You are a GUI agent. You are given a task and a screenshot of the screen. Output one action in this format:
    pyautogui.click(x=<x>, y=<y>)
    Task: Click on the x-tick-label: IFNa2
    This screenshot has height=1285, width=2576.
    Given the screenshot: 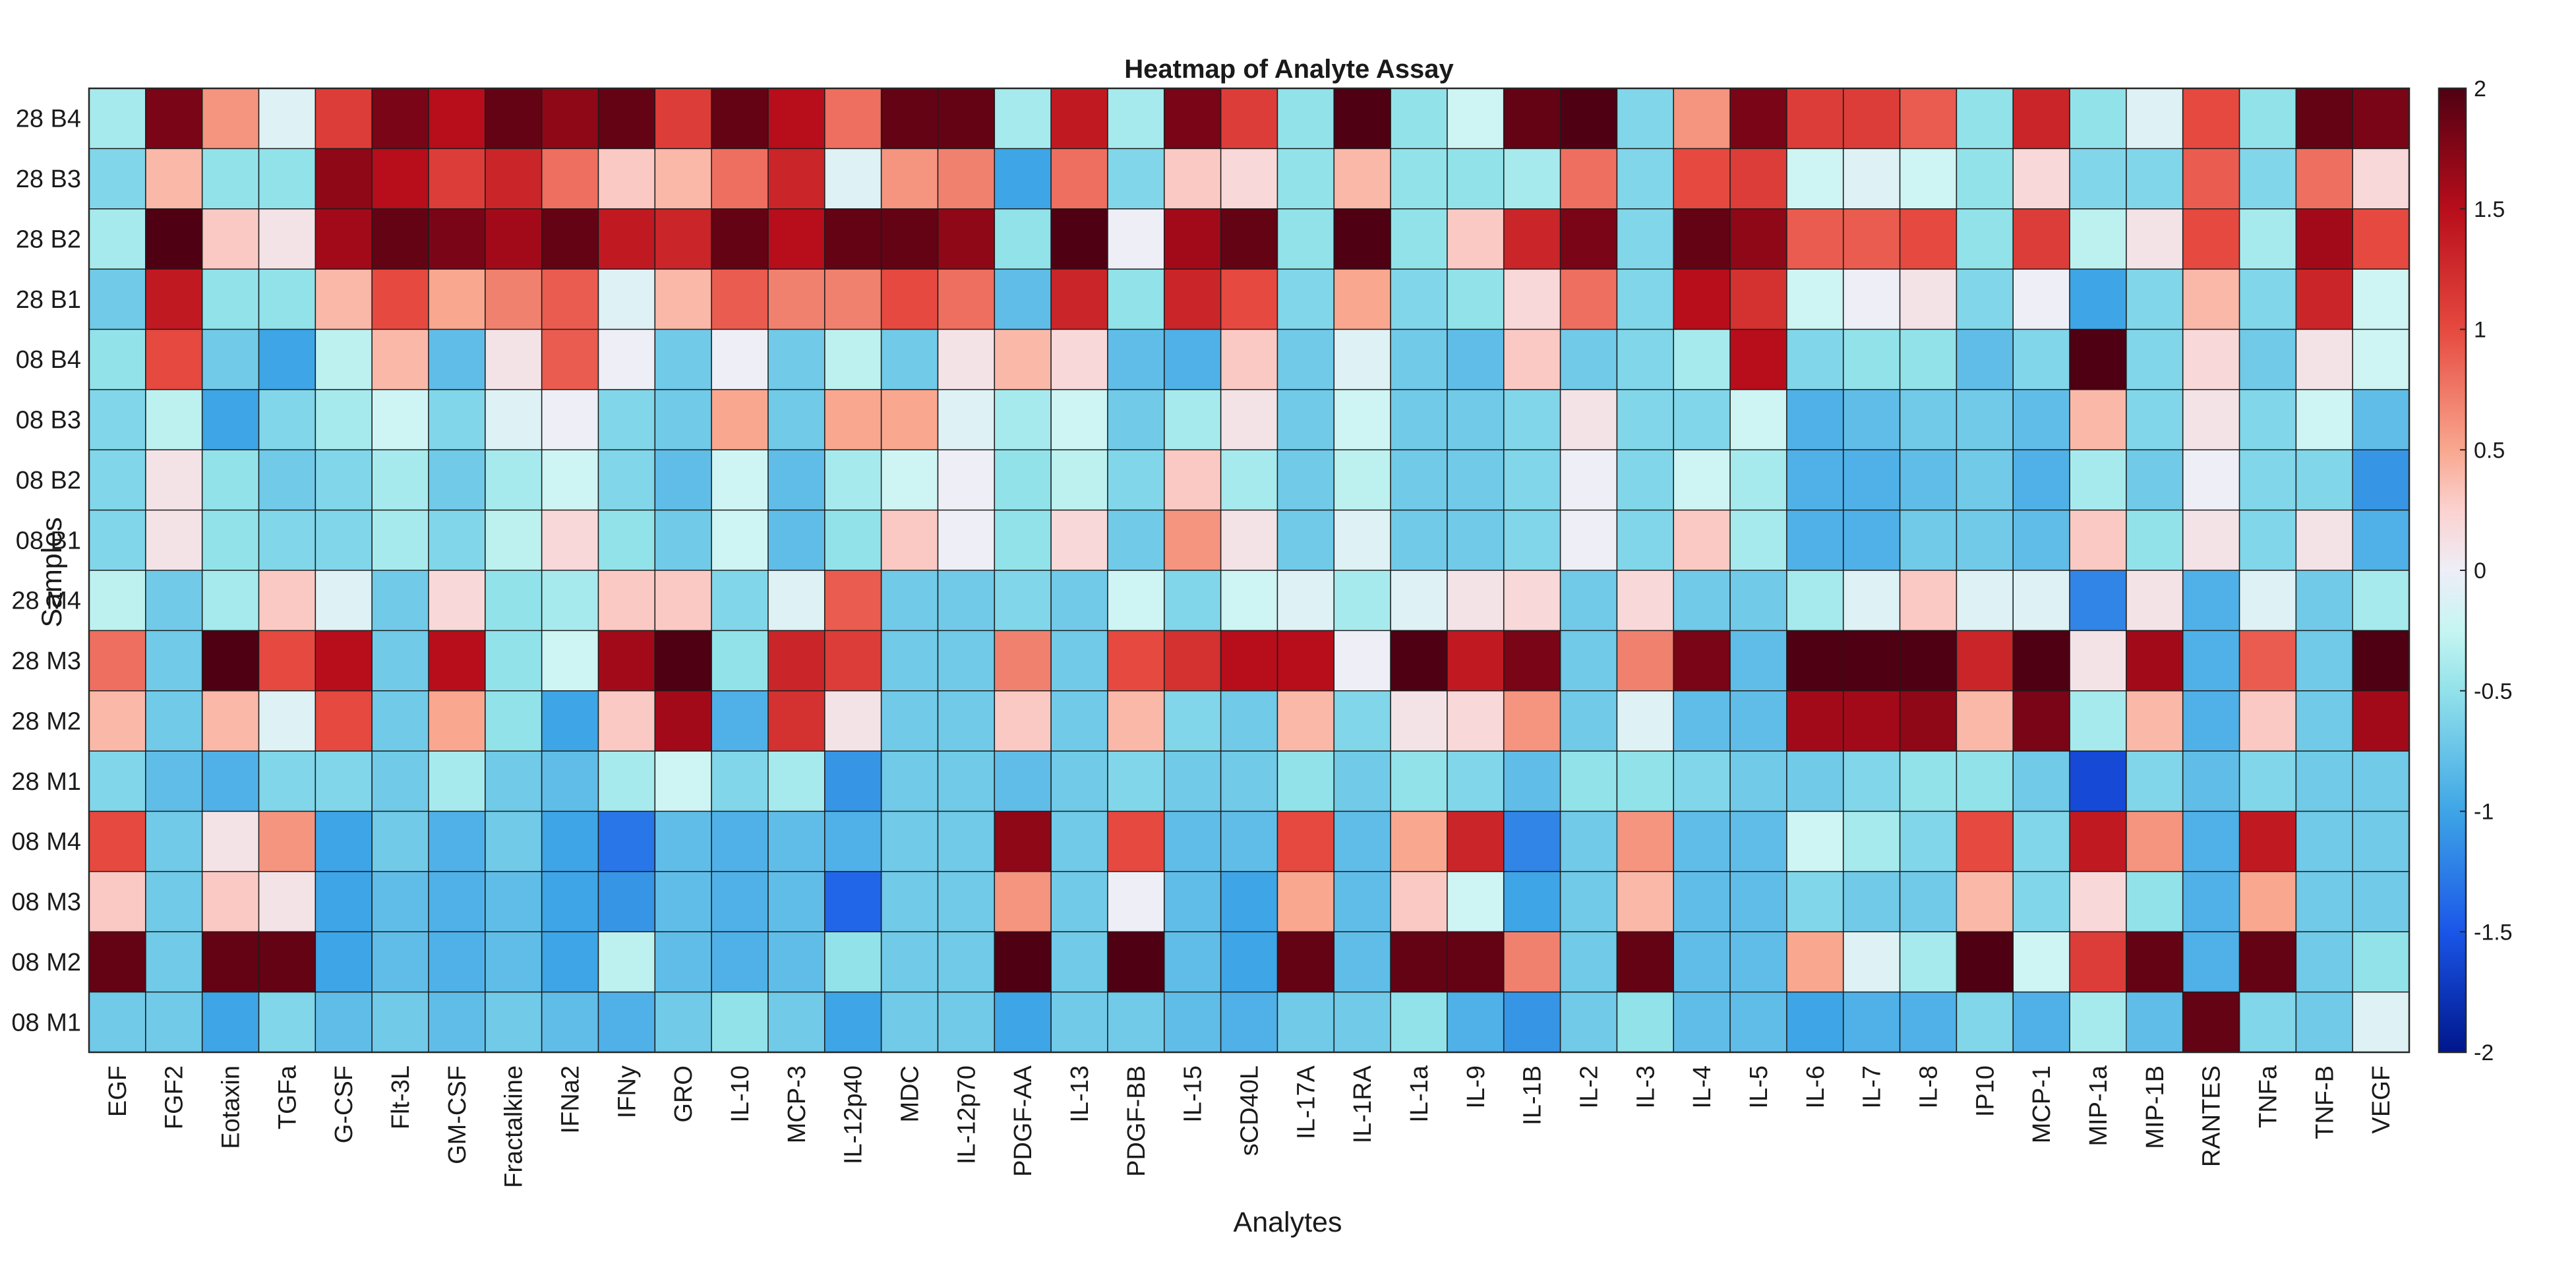 What is the action you would take?
    pyautogui.click(x=571, y=1099)
    